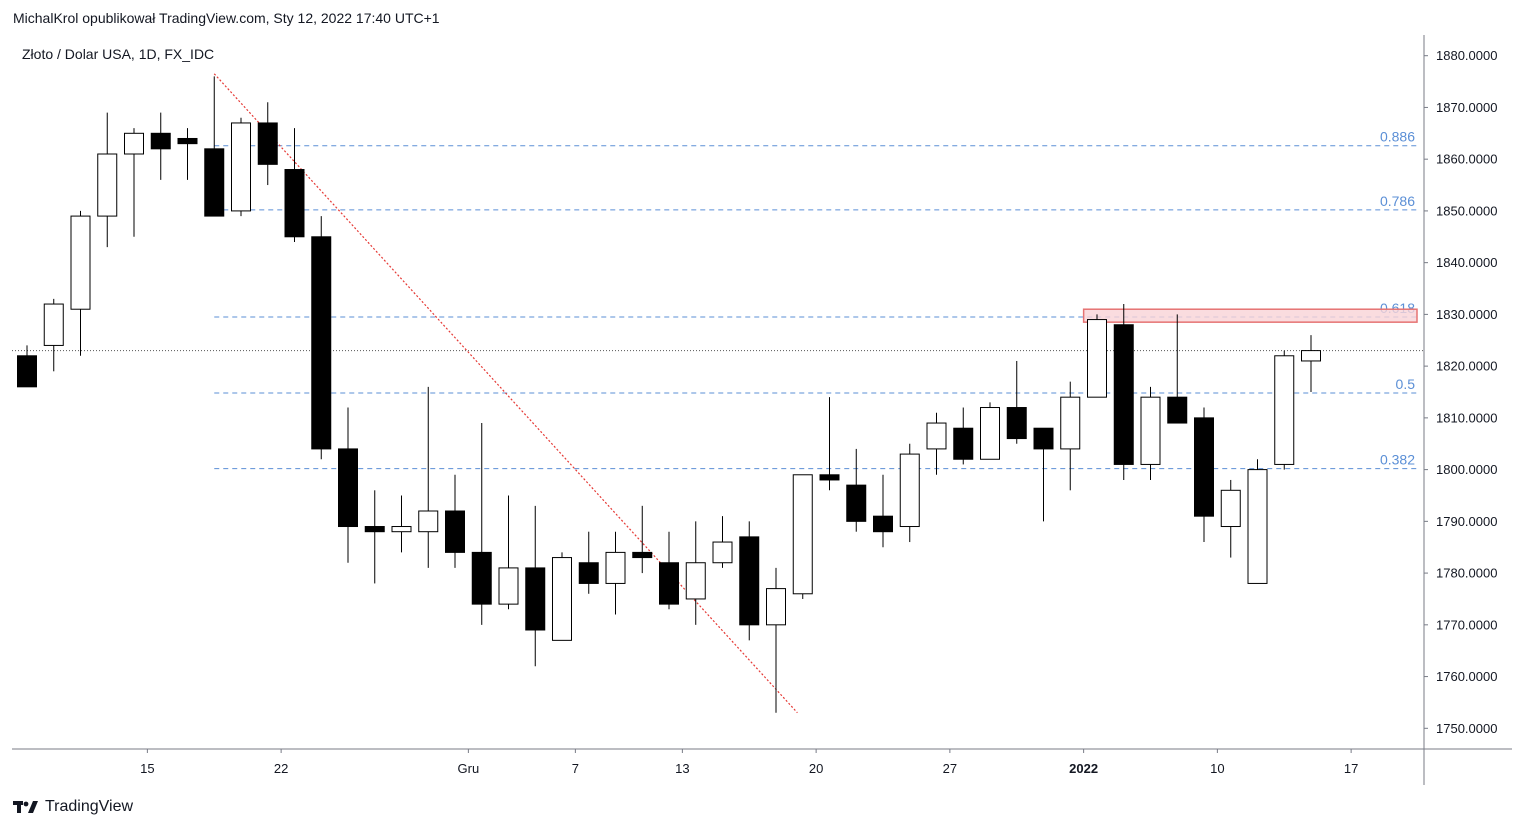 Image resolution: width=1525 pixels, height=830 pixels. I want to click on x-tick-label: 2022, so click(1083, 768).